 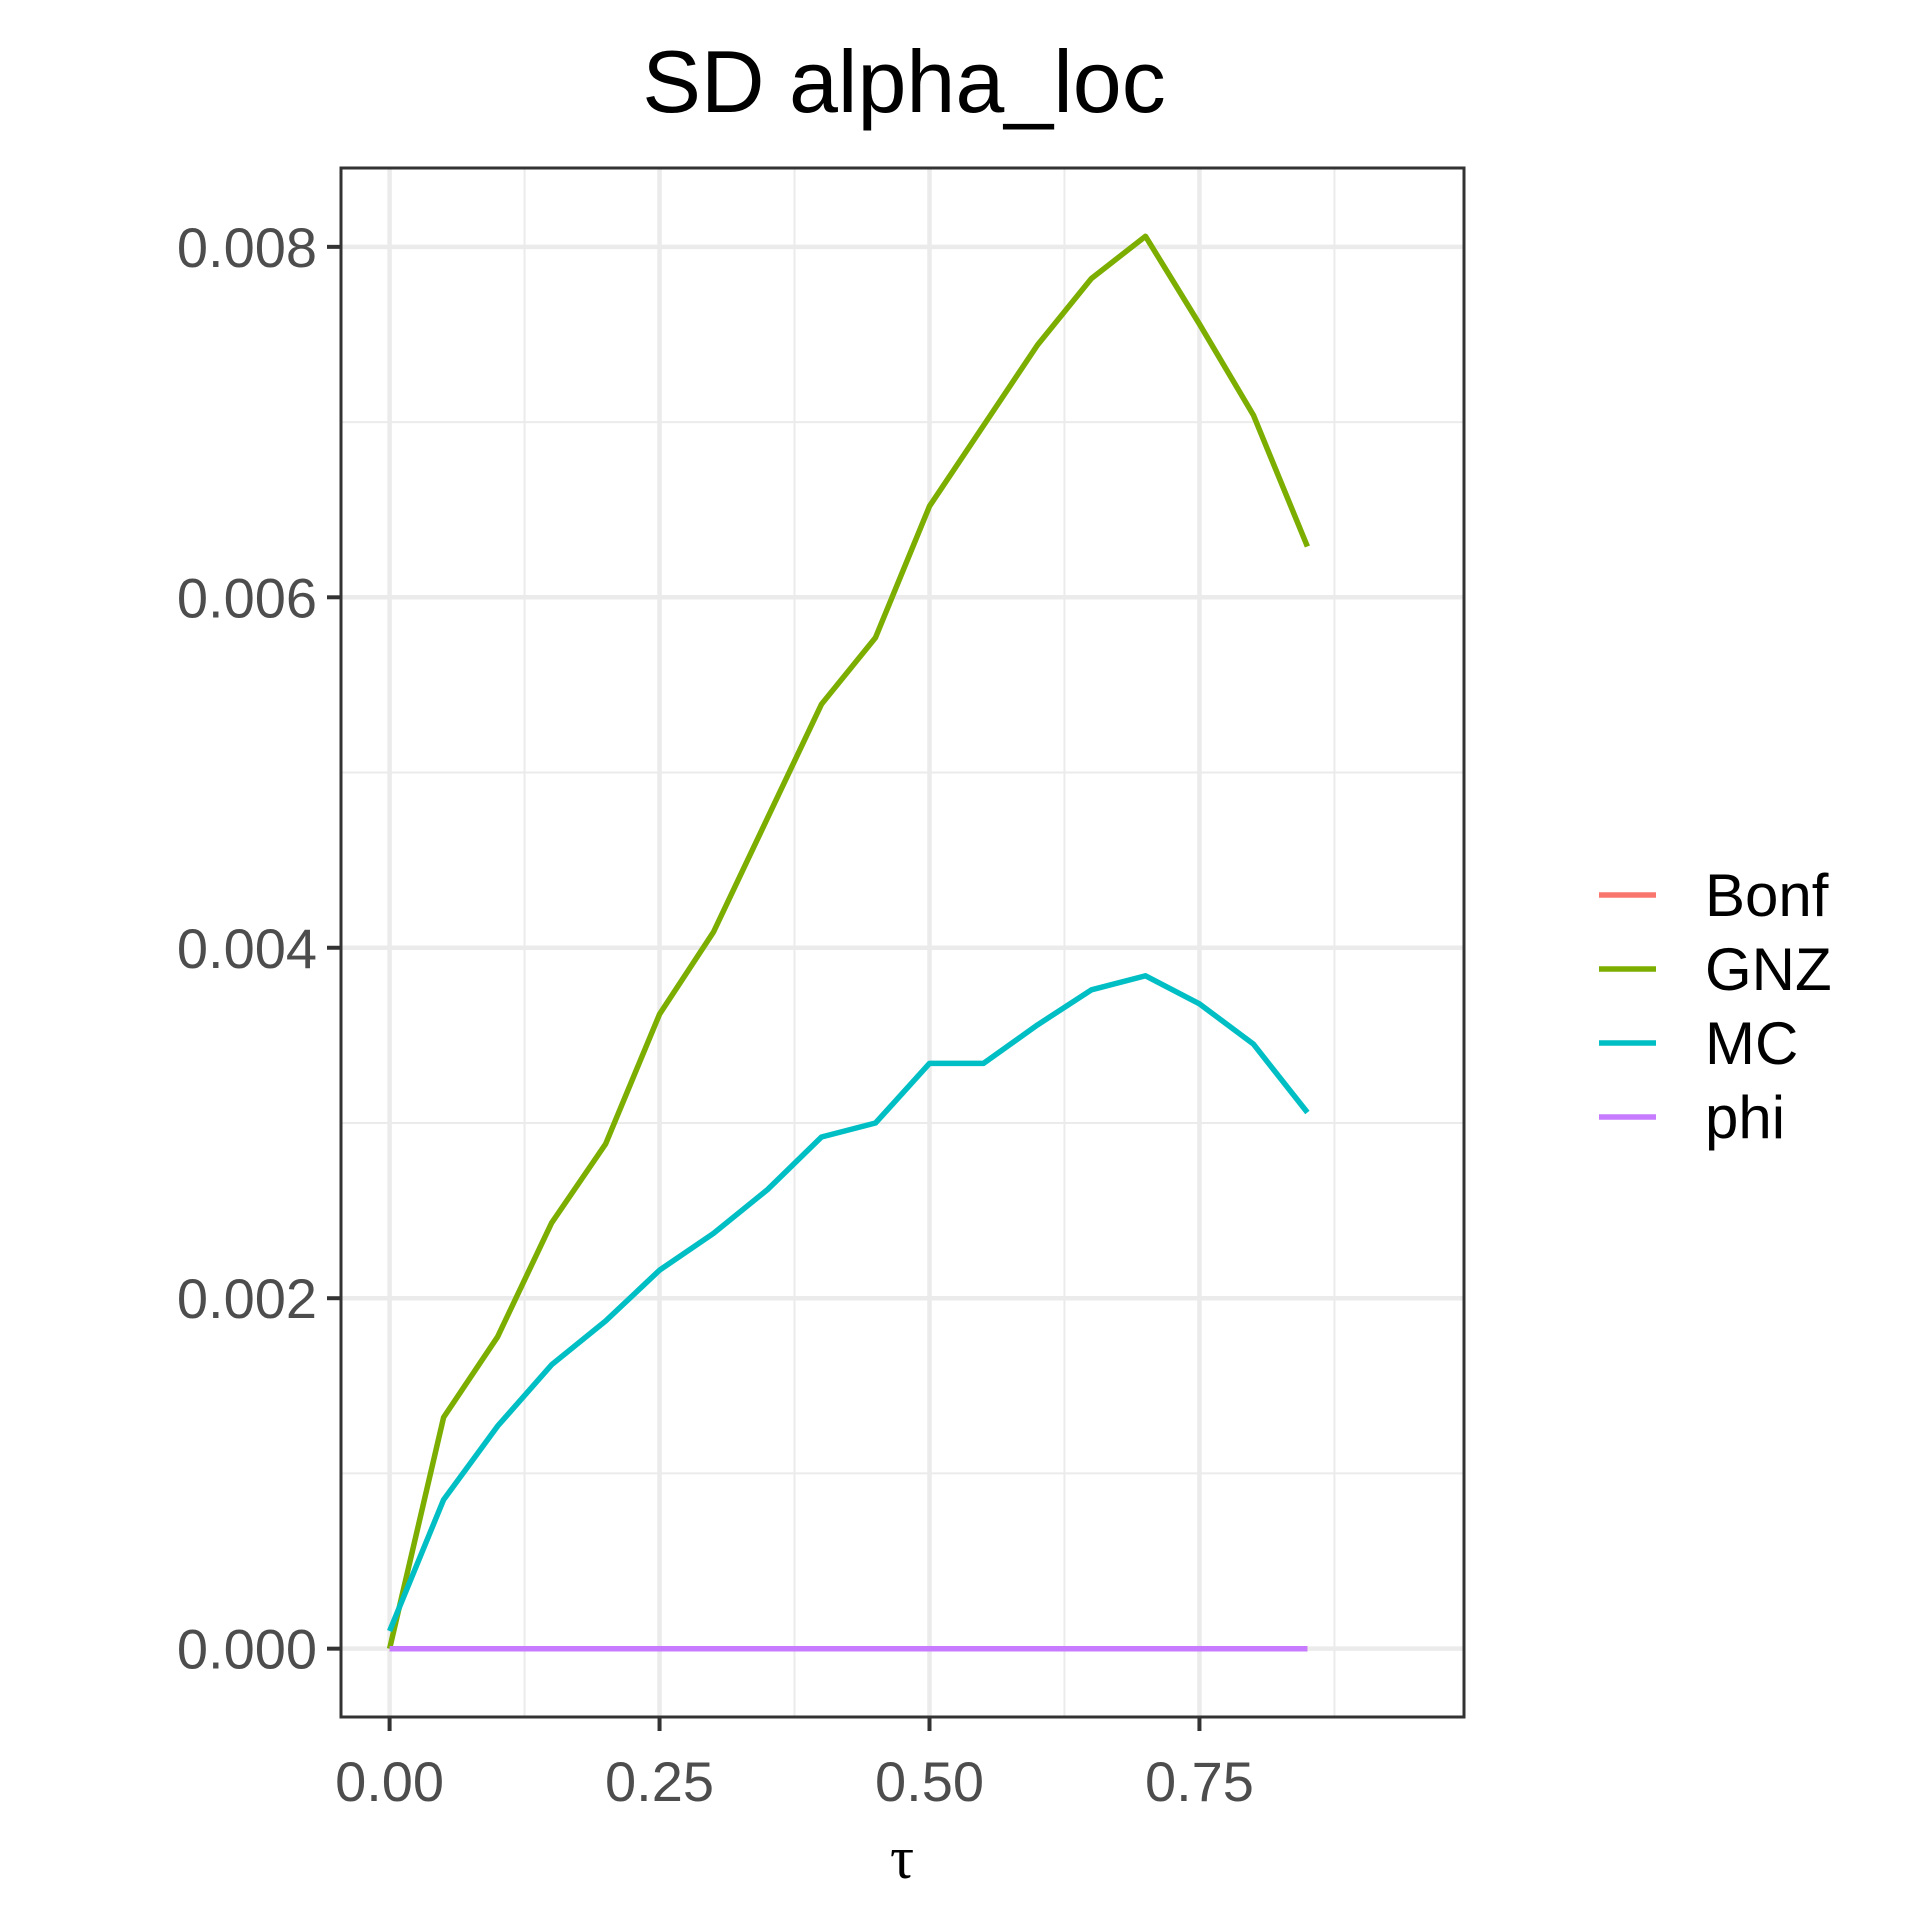 I want to click on y-tick-label: 0.004, so click(x=247, y=948).